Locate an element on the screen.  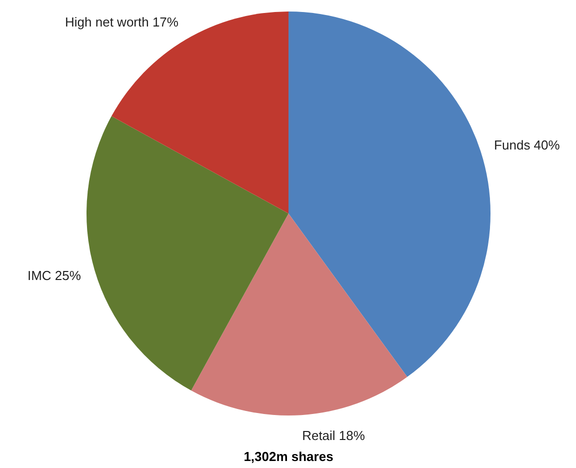
slice-label: High net worth 17% is located at coordinates (122, 22).